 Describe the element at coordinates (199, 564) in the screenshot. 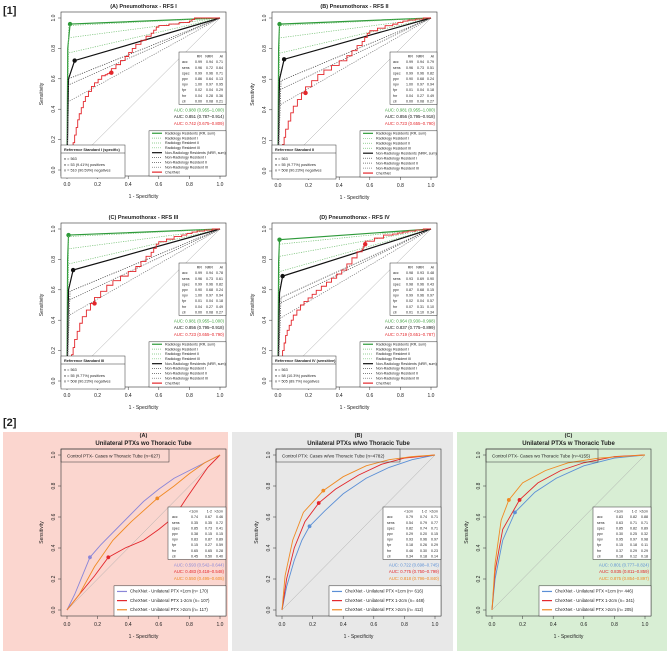

I see `auc-label: AUC: 0.593 (0.542–0.644)` at that location.